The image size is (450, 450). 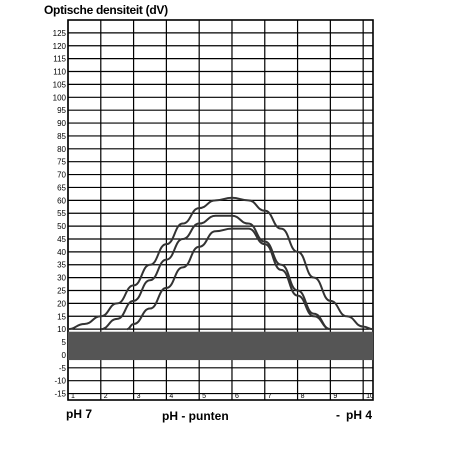 What do you see at coordinates (61, 316) in the screenshot?
I see `y-tick-label: 15` at bounding box center [61, 316].